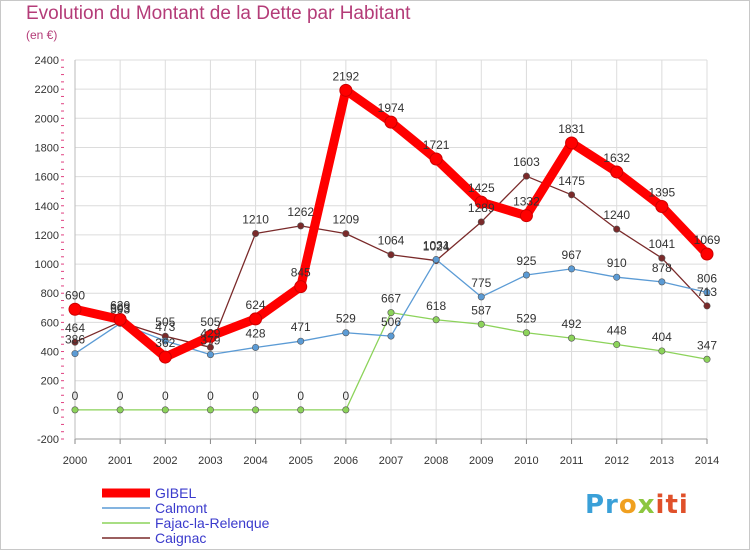 Image resolution: width=750 pixels, height=550 pixels. I want to click on data-label: 878, so click(662, 268).